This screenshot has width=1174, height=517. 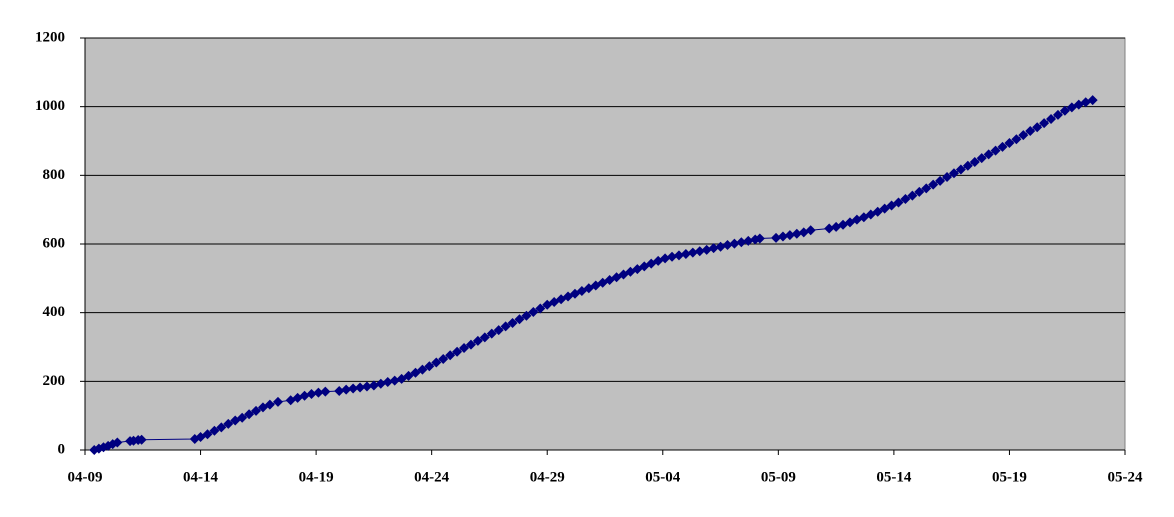 I want to click on y-tick-label: 1000, so click(x=50, y=106).